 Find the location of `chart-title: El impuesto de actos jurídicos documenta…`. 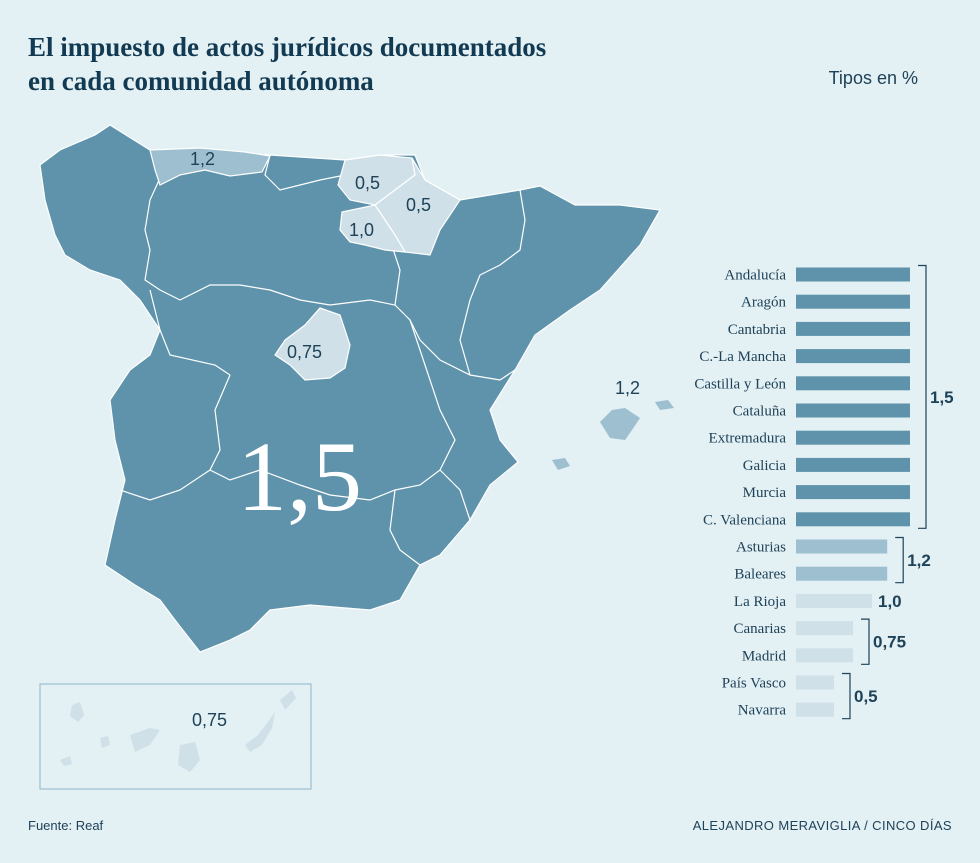

chart-title: El impuesto de actos jurídicos documenta… is located at coordinates (287, 64).